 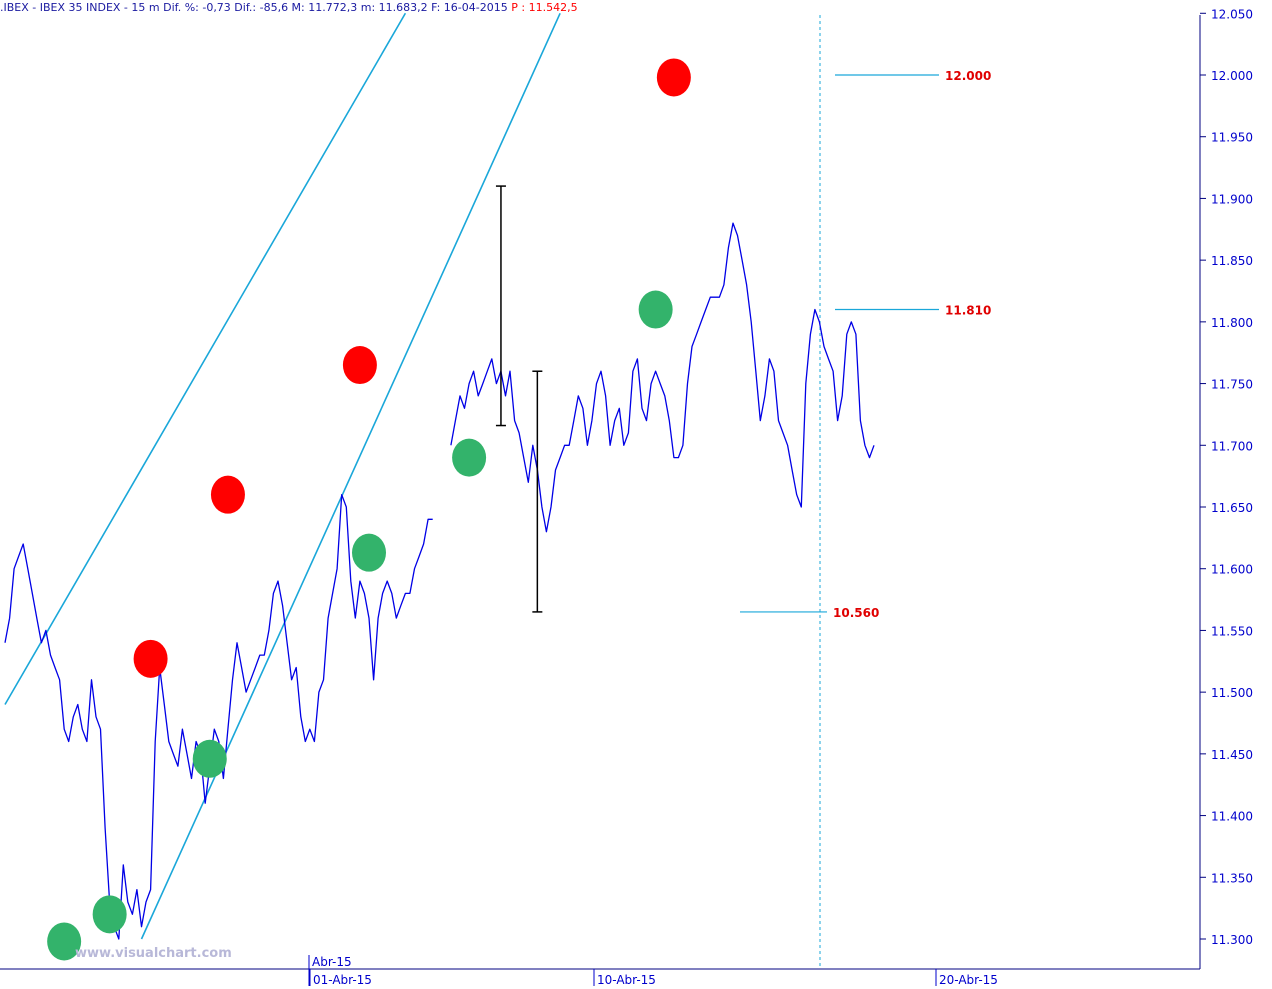 What do you see at coordinates (856, 613) in the screenshot?
I see `level-label: 10.560` at bounding box center [856, 613].